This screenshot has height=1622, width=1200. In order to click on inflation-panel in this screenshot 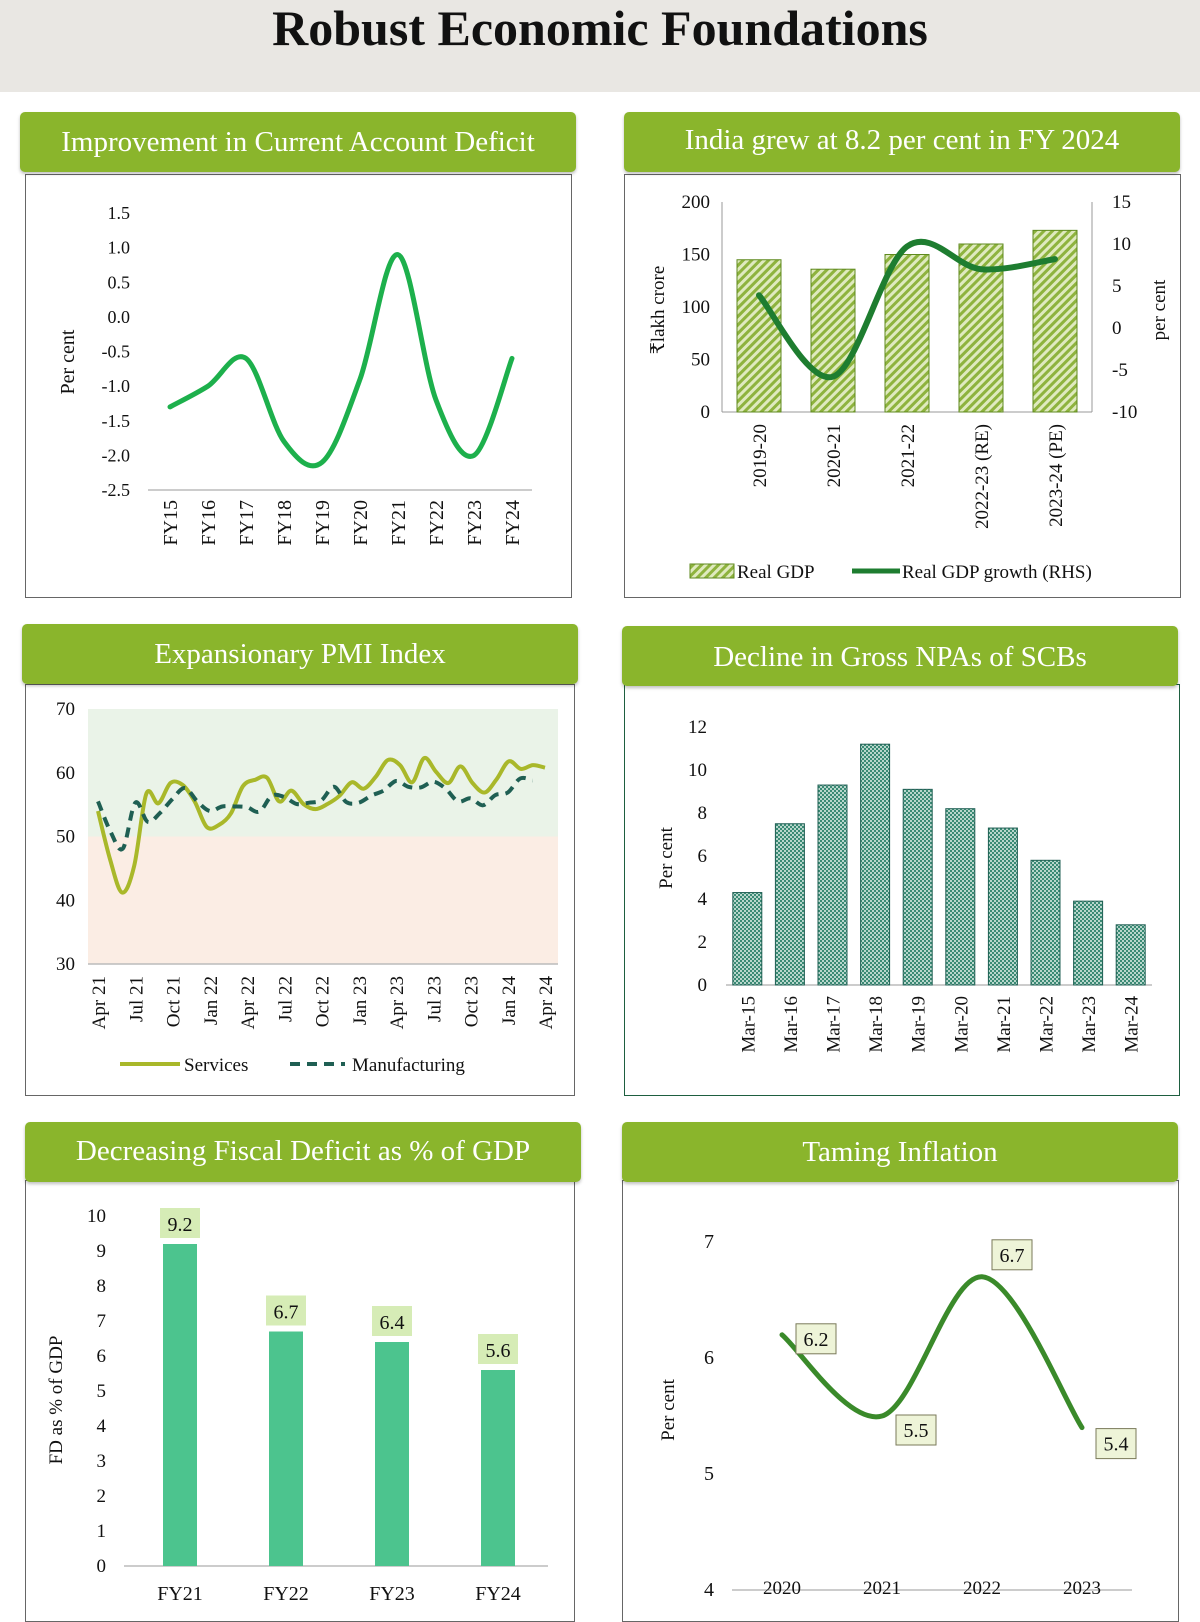, I will do `click(900, 1401)`.